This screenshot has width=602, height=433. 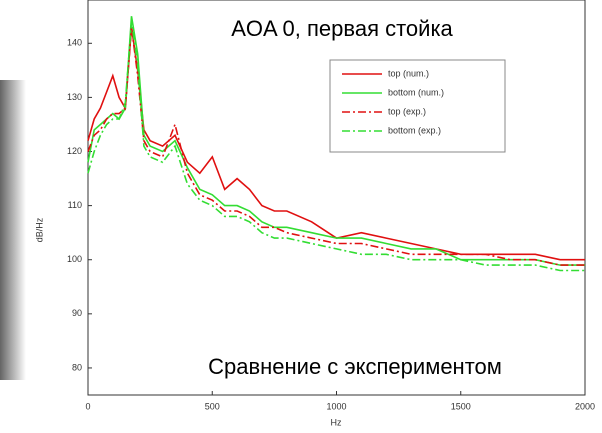 What do you see at coordinates (75, 205) in the screenshot?
I see `y-tick-label: 110` at bounding box center [75, 205].